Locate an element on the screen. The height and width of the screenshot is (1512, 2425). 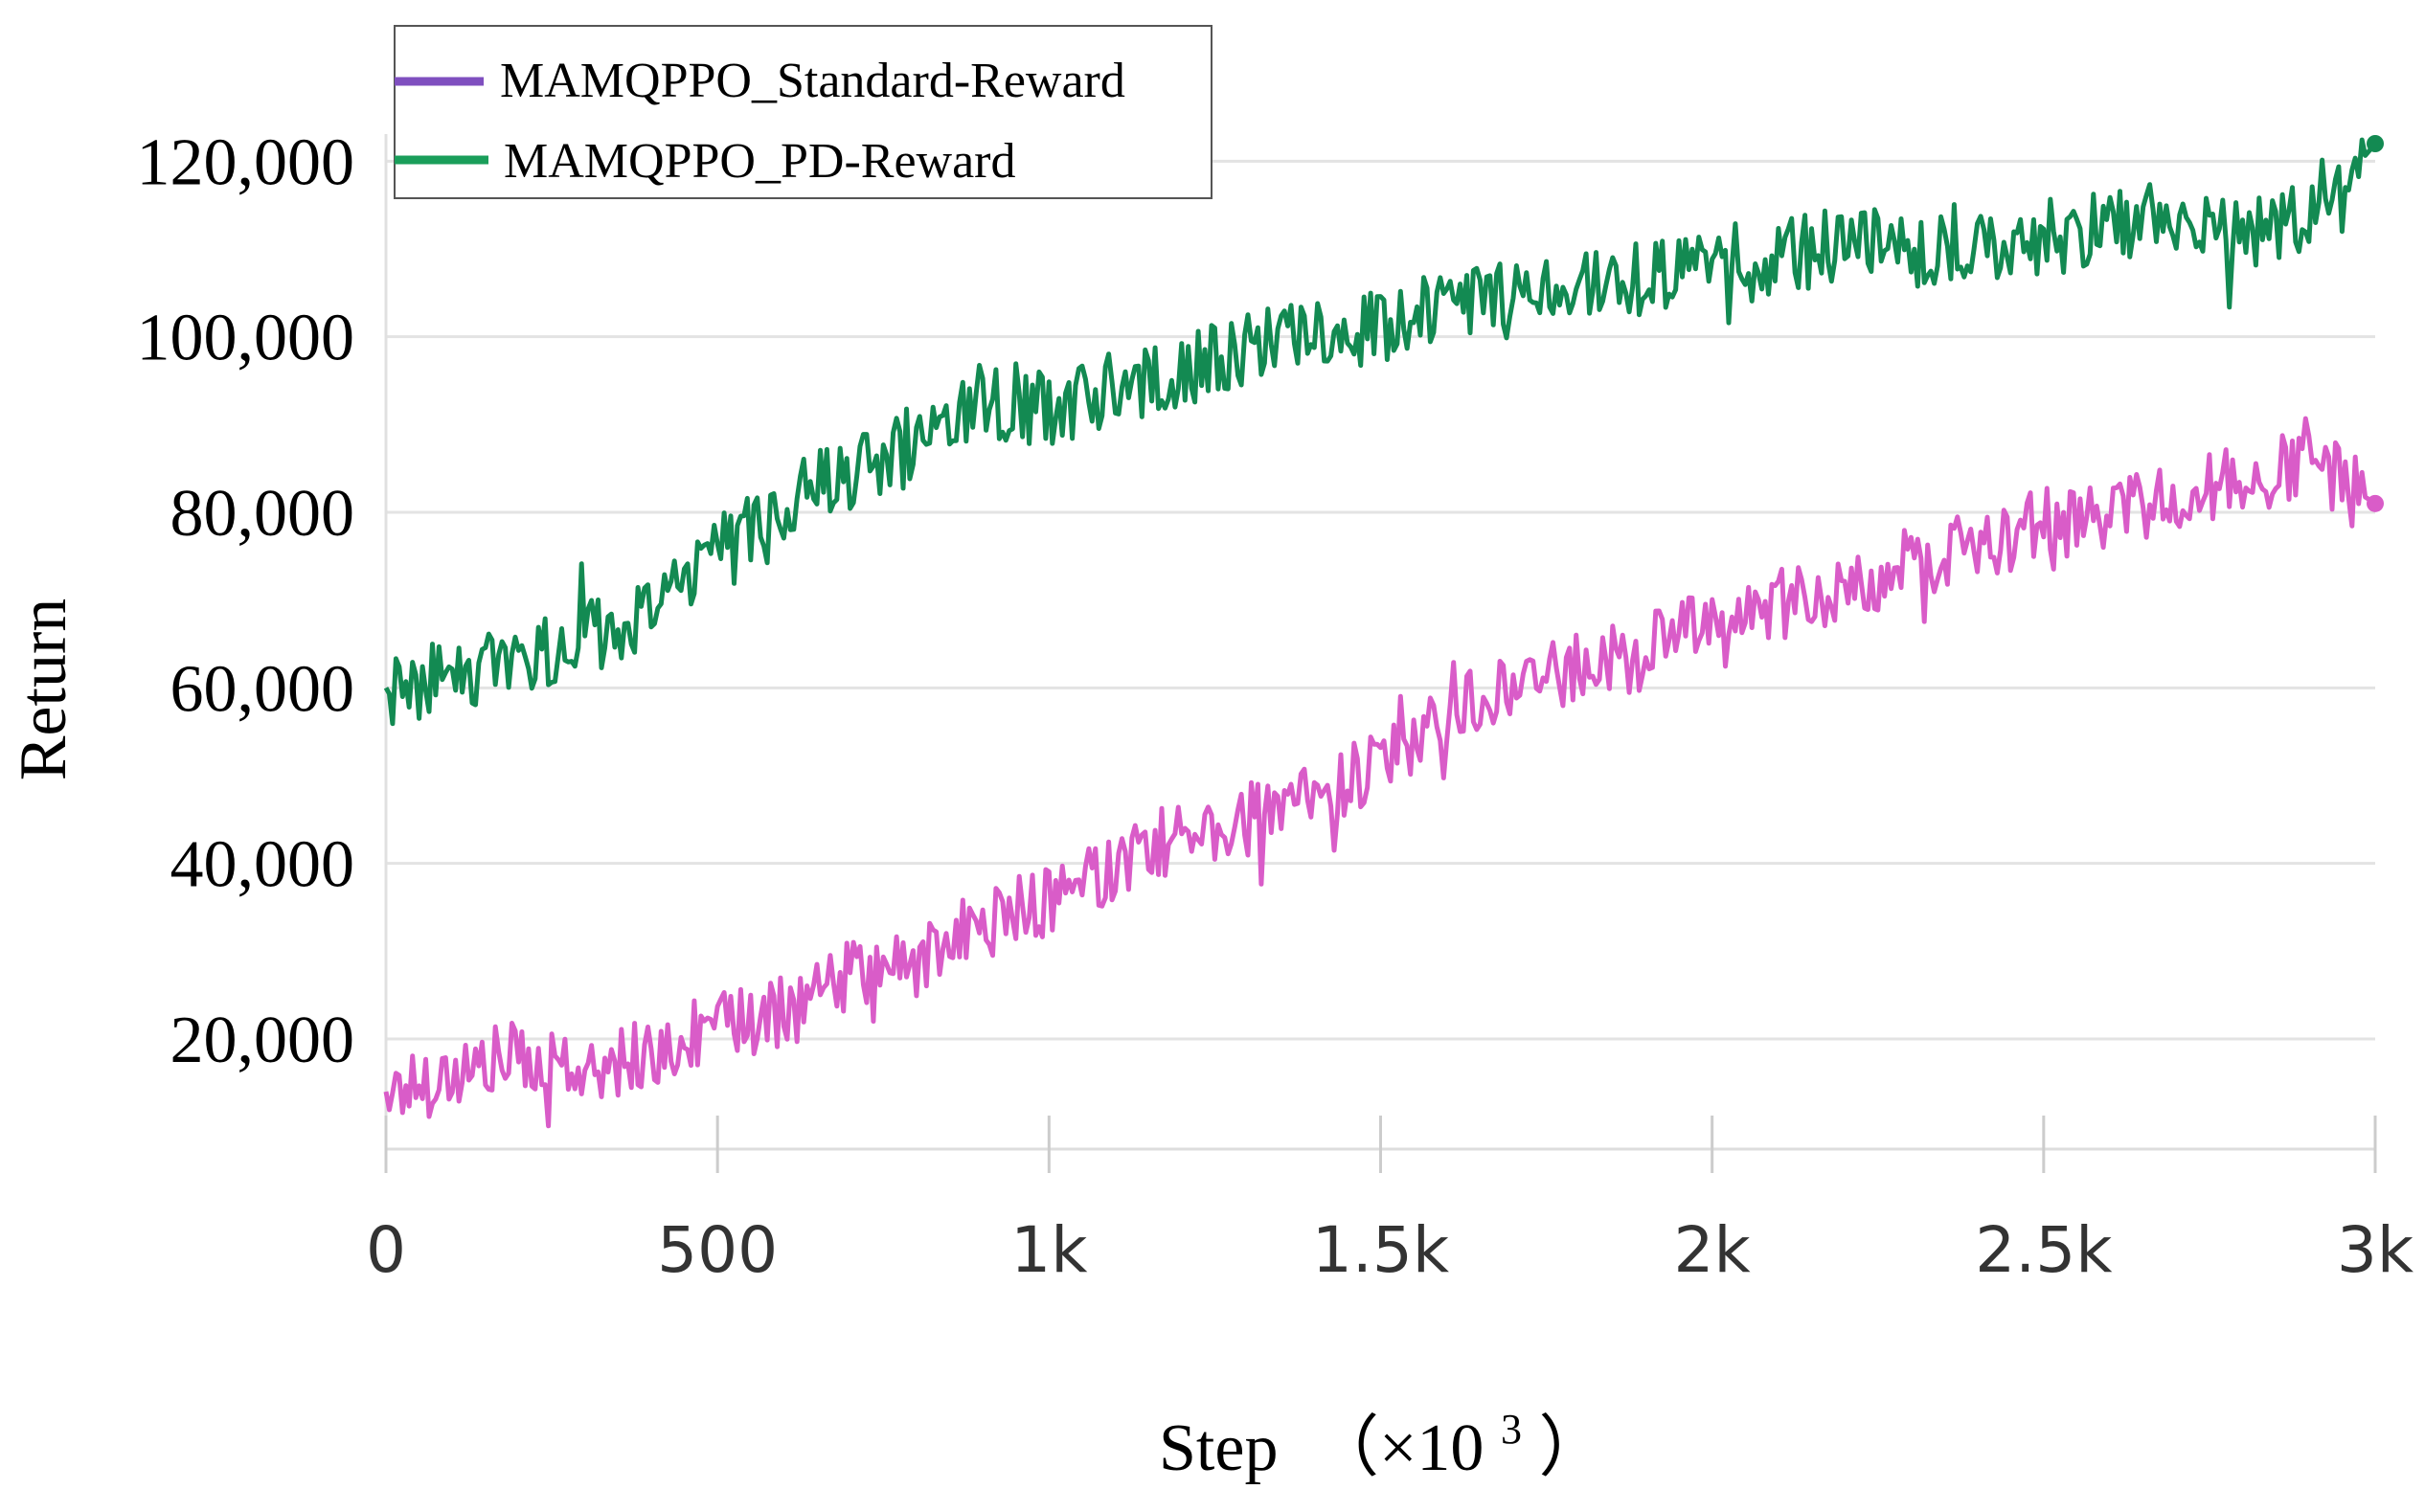
legend-label-pd-reward: MAMQPPO_PD-Reward is located at coordinates (759, 161).